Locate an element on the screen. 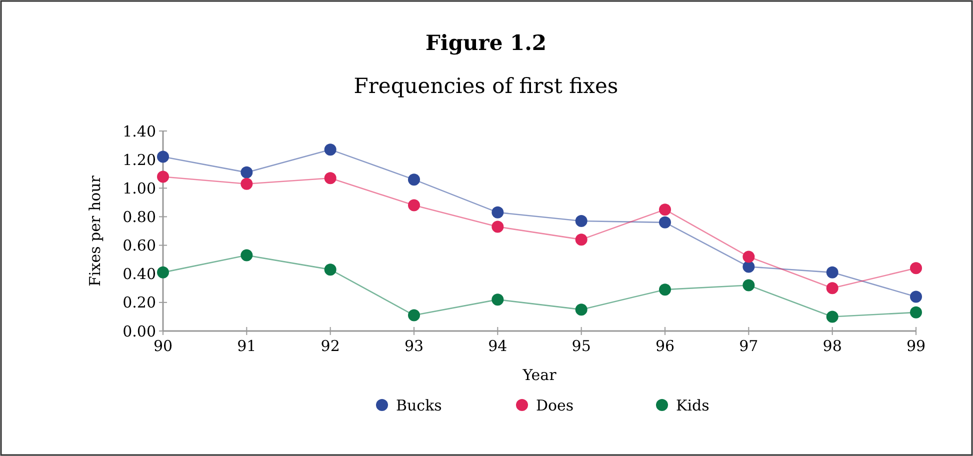  x-tick-label: 96 is located at coordinates (665, 346).